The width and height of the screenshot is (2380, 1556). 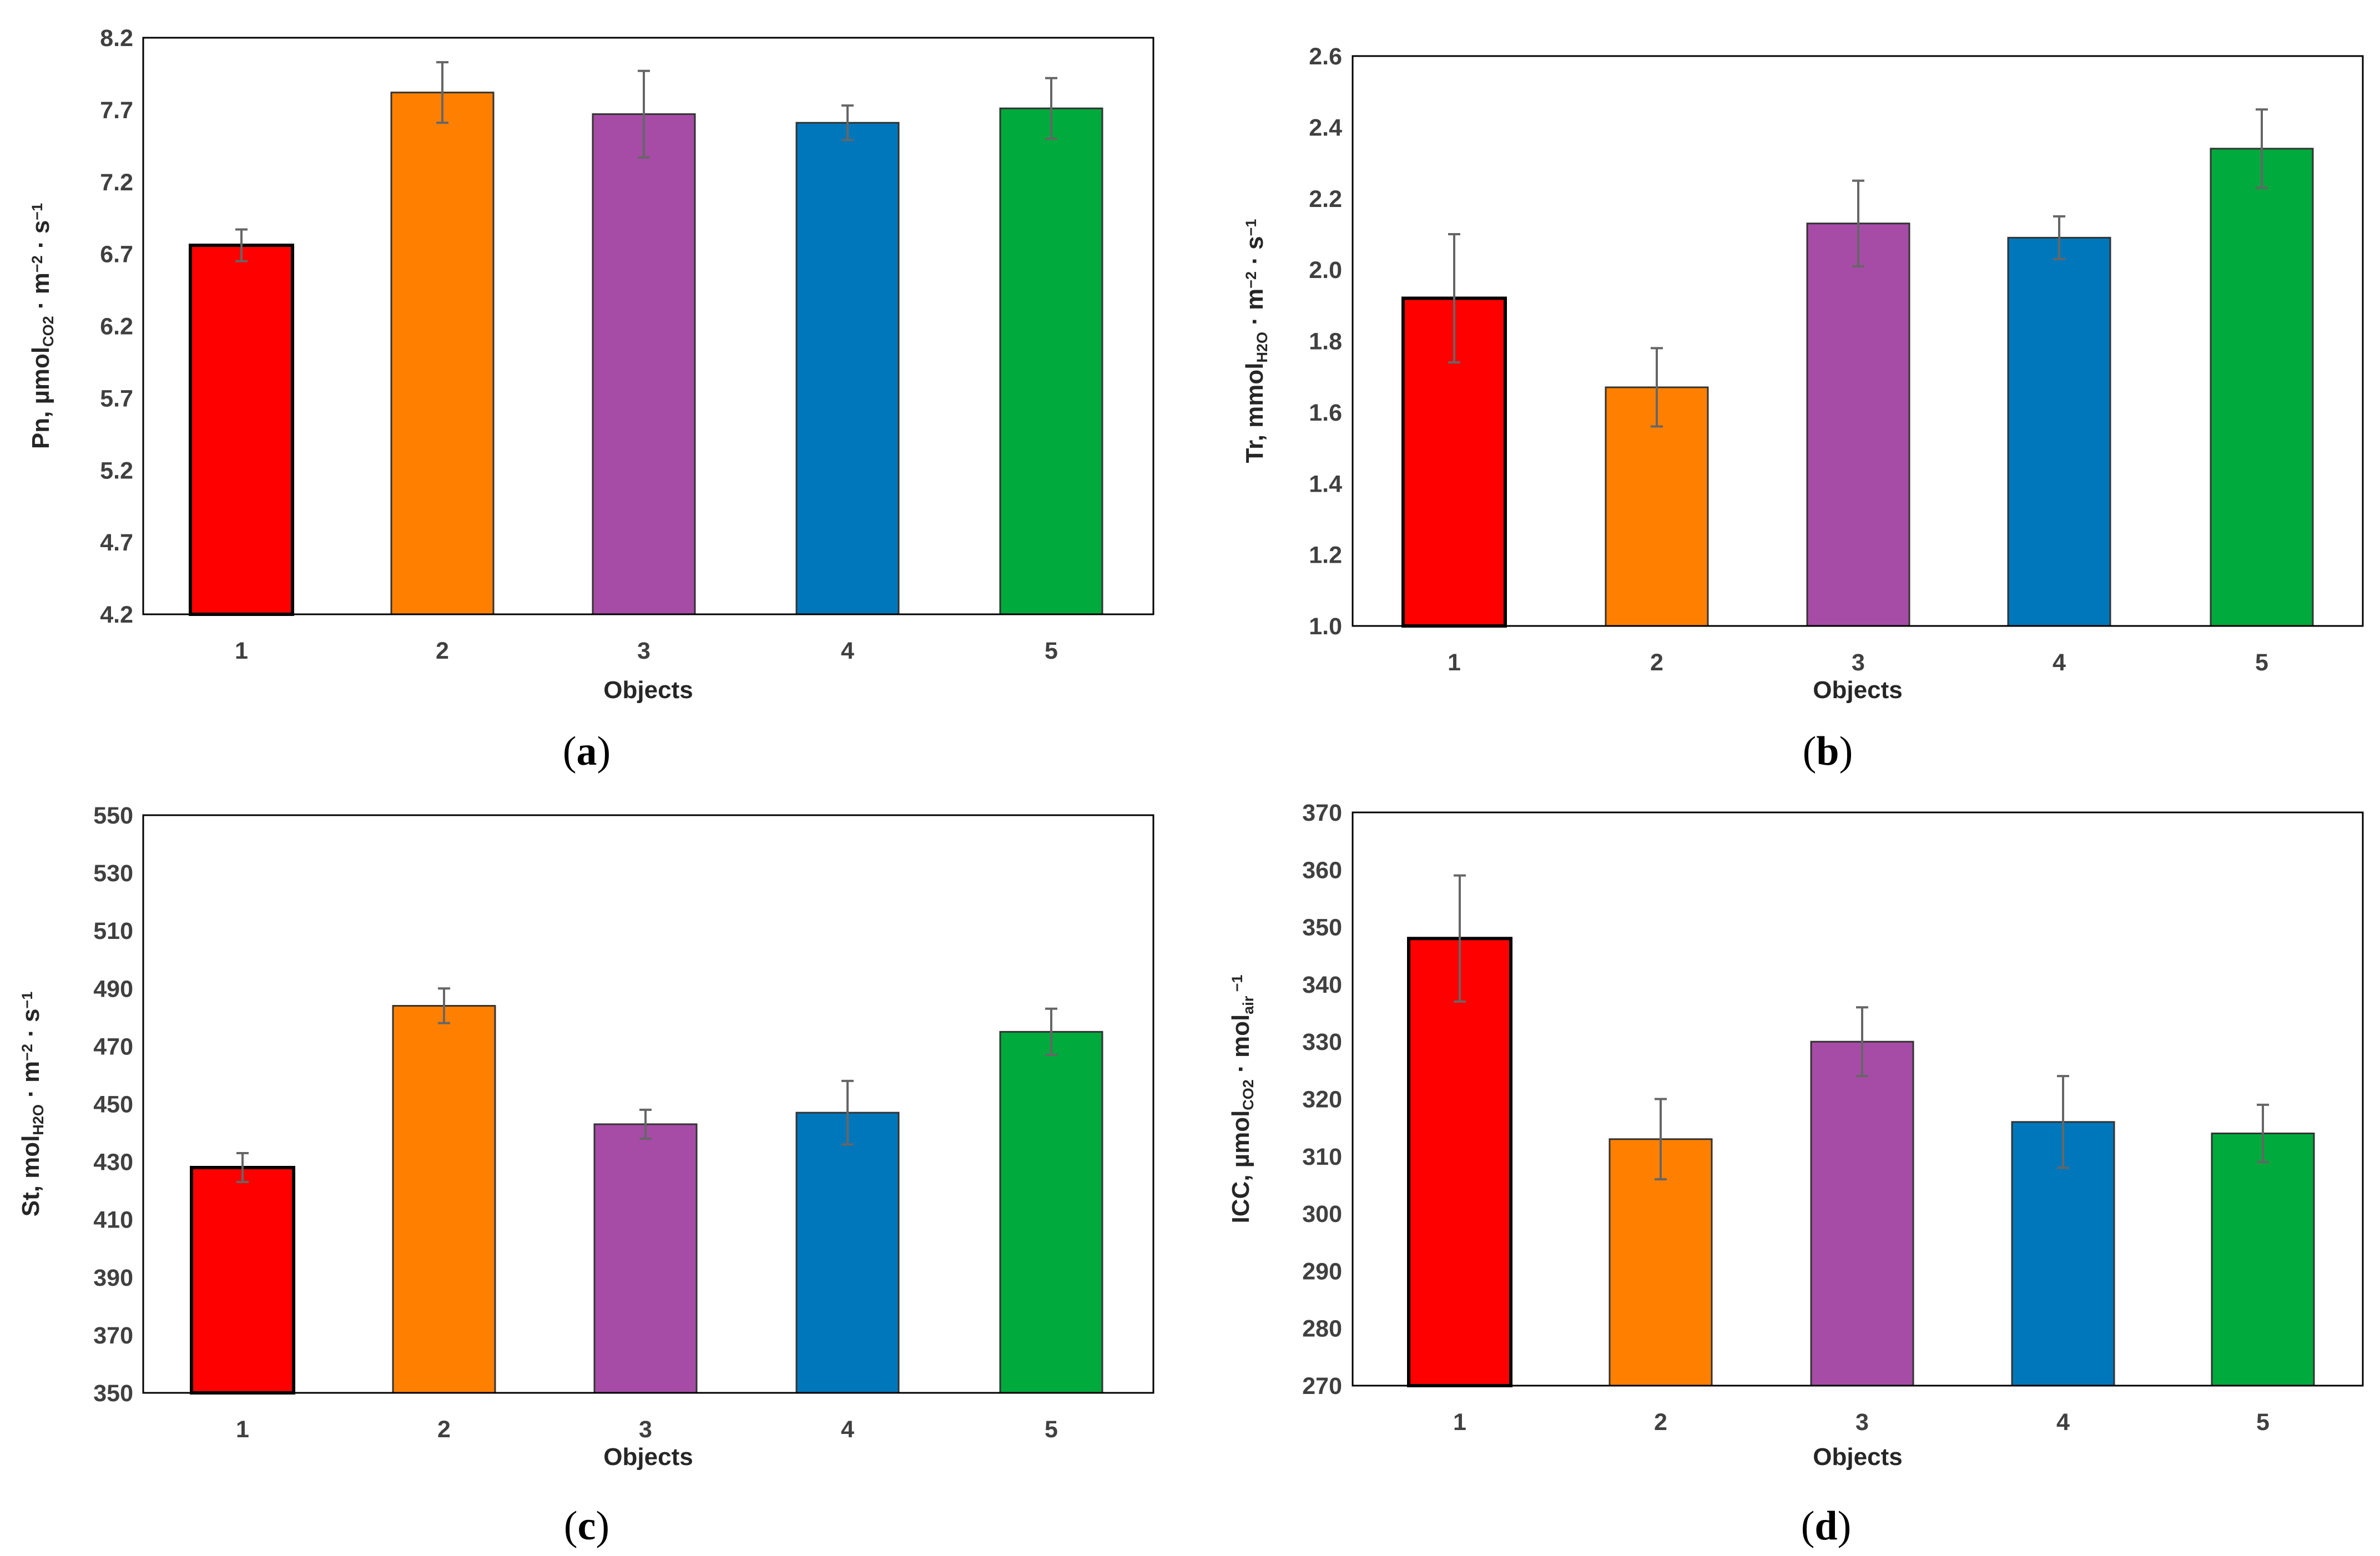 What do you see at coordinates (113, 1046) in the screenshot?
I see `y-tick-label: 470` at bounding box center [113, 1046].